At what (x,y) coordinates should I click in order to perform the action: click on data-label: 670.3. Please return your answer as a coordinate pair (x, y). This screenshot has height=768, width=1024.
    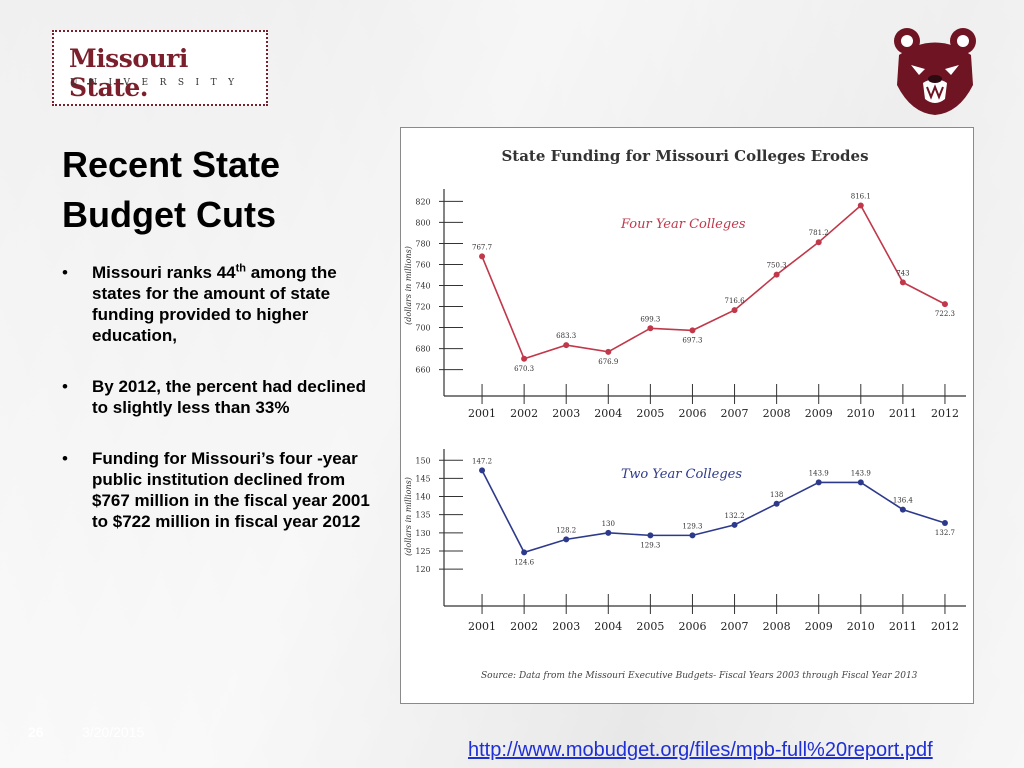
    Looking at the image, I should click on (524, 369).